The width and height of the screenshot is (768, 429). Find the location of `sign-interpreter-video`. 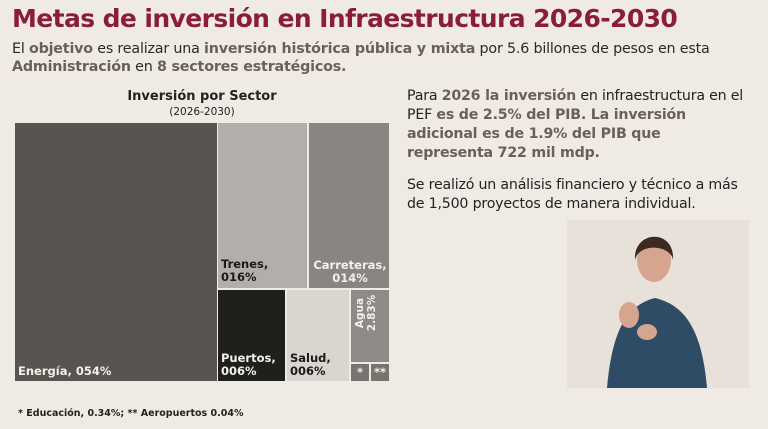

sign-interpreter-video is located at coordinates (658, 304).